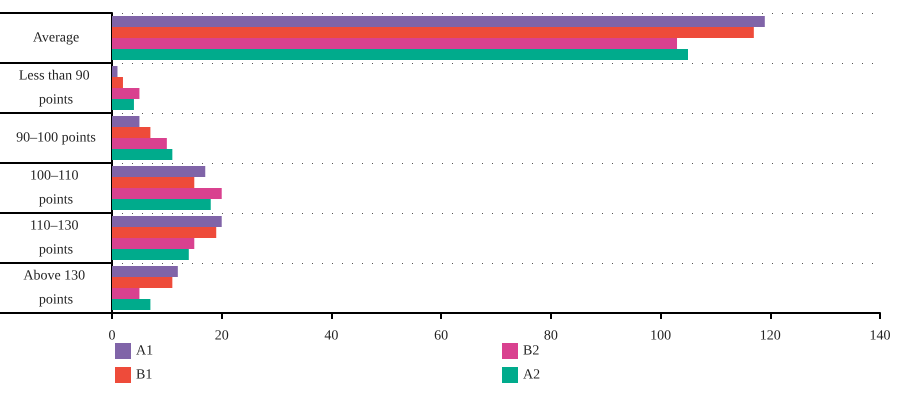  I want to click on legend-label: B1, so click(144, 375).